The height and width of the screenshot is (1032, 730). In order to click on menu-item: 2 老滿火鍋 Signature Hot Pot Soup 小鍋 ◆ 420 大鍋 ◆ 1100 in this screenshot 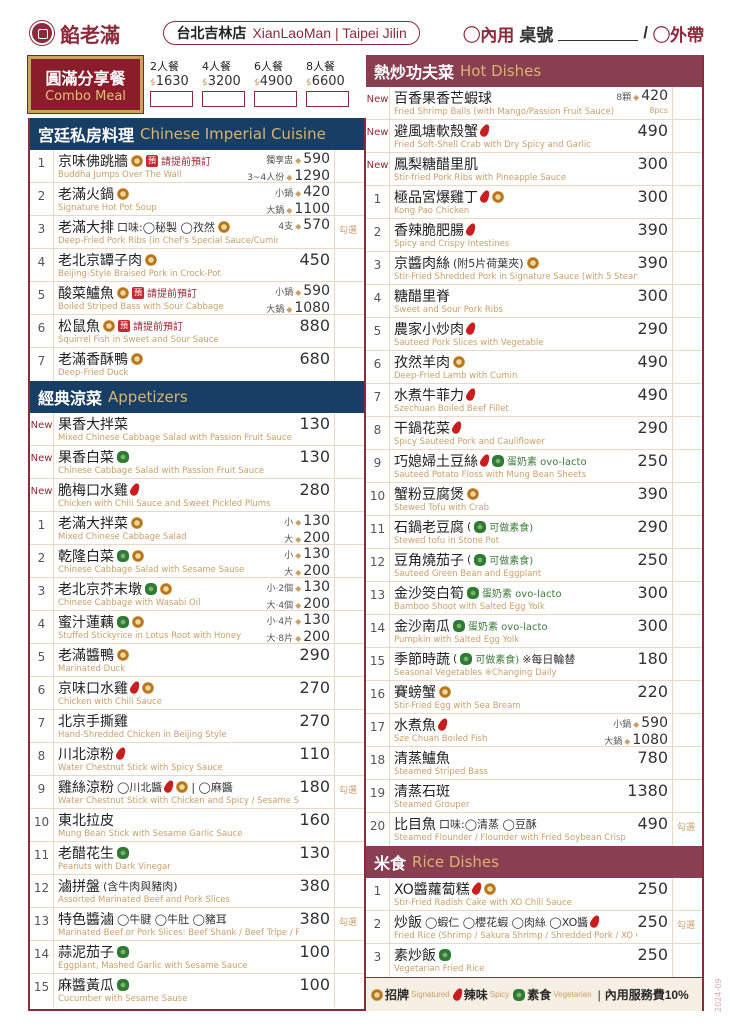, I will do `click(197, 201)`.